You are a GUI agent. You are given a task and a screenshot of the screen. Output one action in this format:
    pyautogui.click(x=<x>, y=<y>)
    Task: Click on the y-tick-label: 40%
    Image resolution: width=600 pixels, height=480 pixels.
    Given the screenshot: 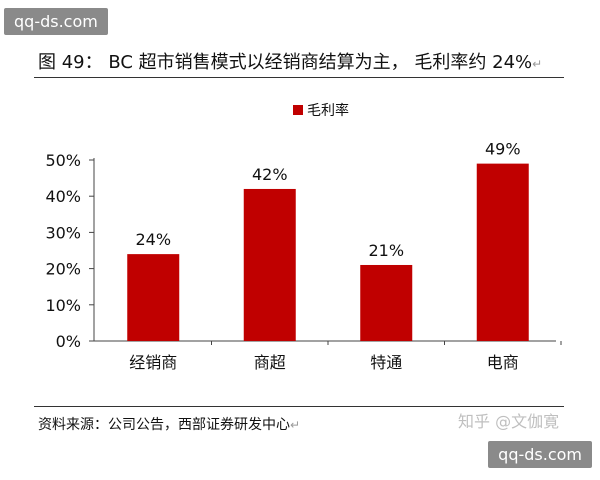 What is the action you would take?
    pyautogui.click(x=63, y=196)
    